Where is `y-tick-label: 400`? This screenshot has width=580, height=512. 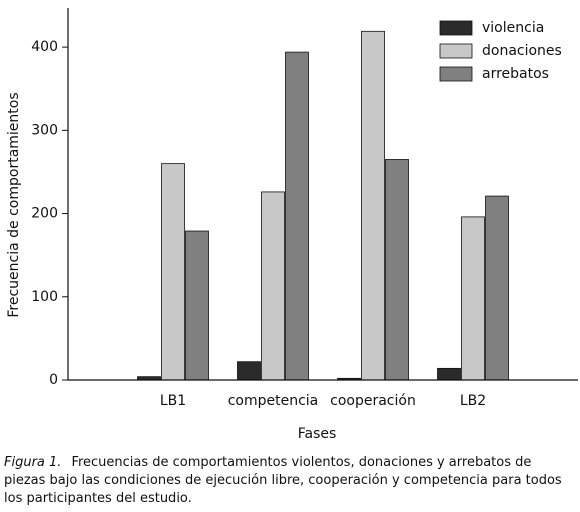
y-tick-label: 400 is located at coordinates (44, 47).